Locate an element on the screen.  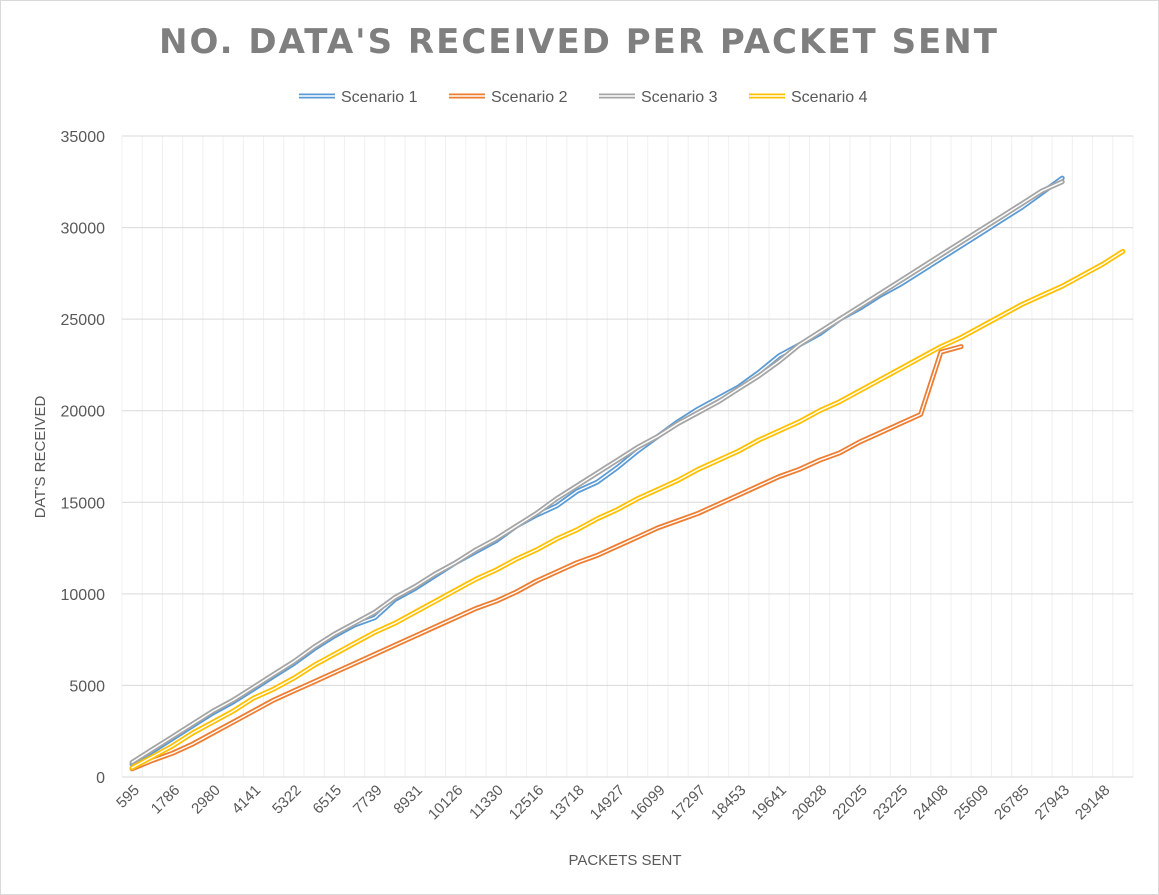
x-tick-label: 22025 is located at coordinates (850, 803).